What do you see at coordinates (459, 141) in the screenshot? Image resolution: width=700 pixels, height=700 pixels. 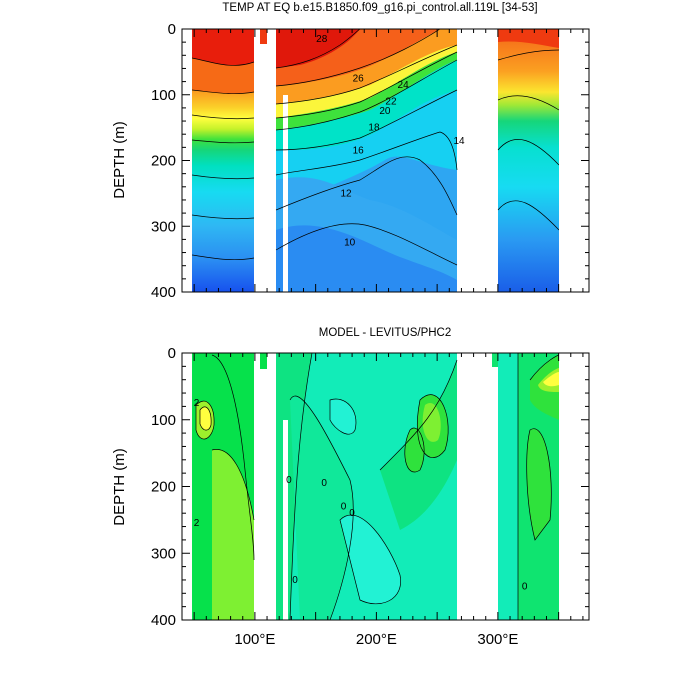 I see `temperature-contour-label: 14` at bounding box center [459, 141].